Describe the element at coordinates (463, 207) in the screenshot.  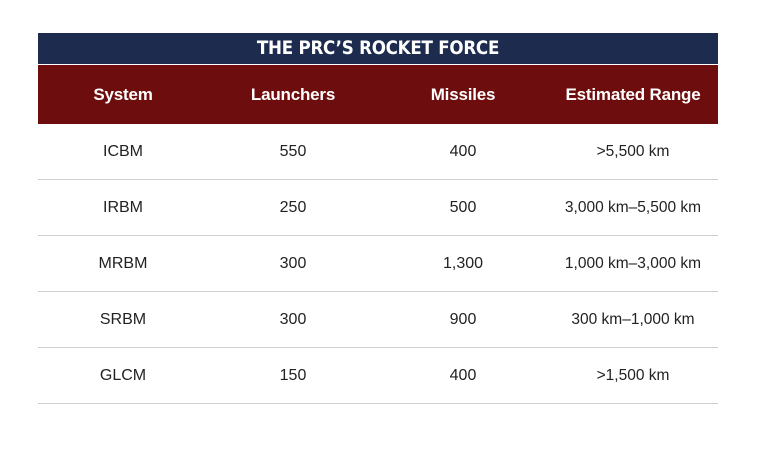
I see `missiles-cell: 500` at that location.